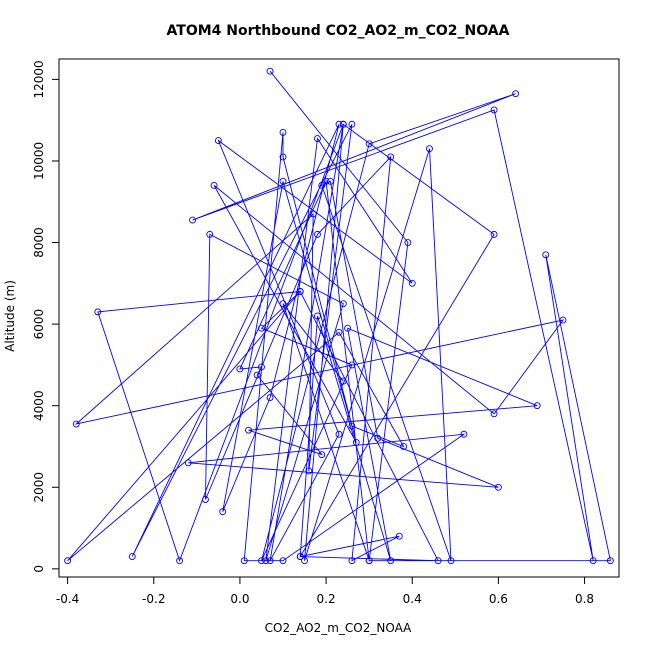 Image resolution: width=650 pixels, height=650 pixels. Describe the element at coordinates (498, 599) in the screenshot. I see `x-tick-label: 0.6` at that location.